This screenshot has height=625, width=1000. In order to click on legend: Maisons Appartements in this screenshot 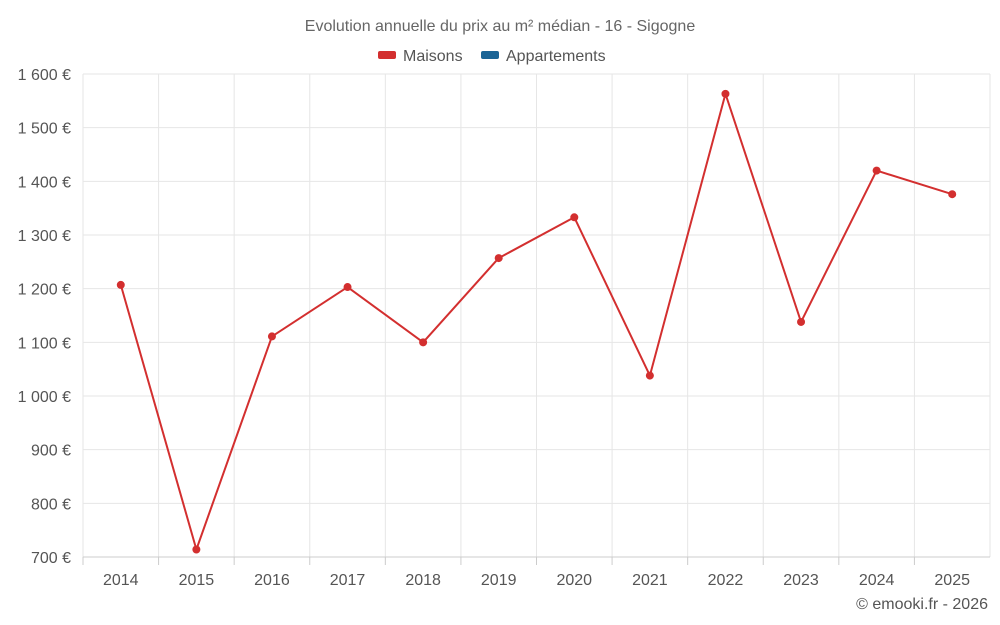, I will do `click(492, 56)`.